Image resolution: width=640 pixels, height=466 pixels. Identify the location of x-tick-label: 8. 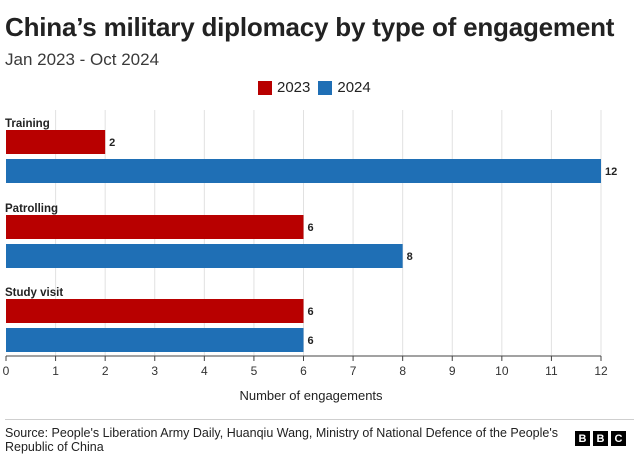
(402, 371).